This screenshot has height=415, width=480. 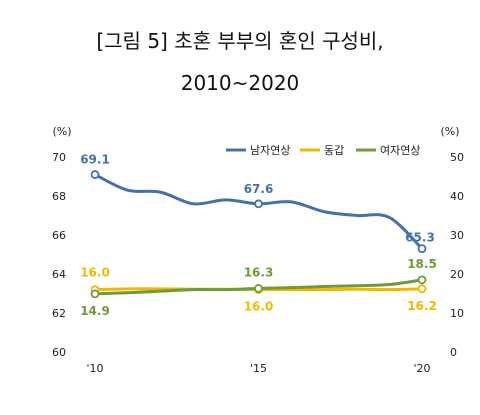 I want to click on right-tick-label: 50, so click(x=457, y=157).